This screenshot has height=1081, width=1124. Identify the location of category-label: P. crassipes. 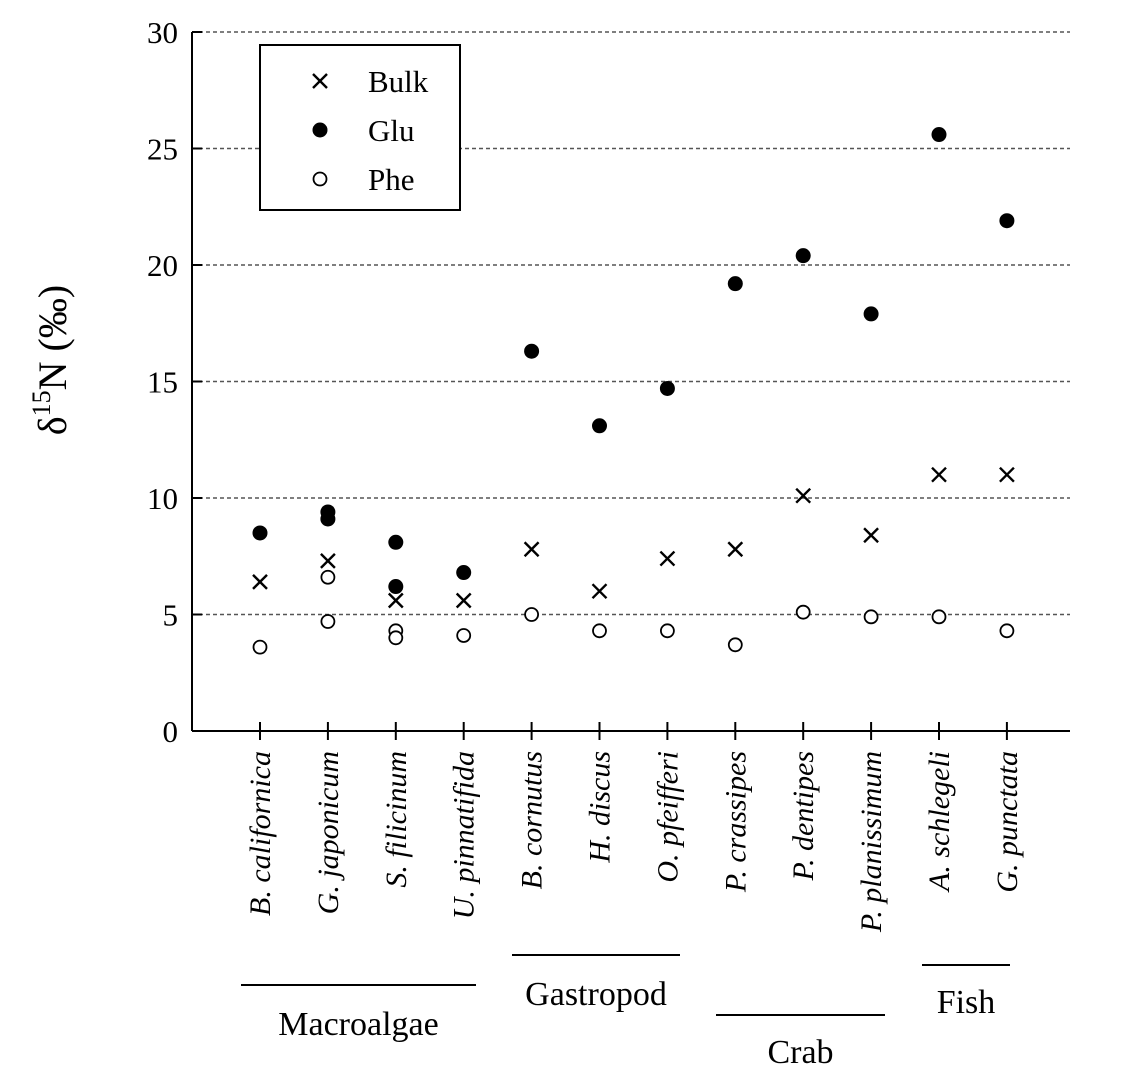
(735, 822).